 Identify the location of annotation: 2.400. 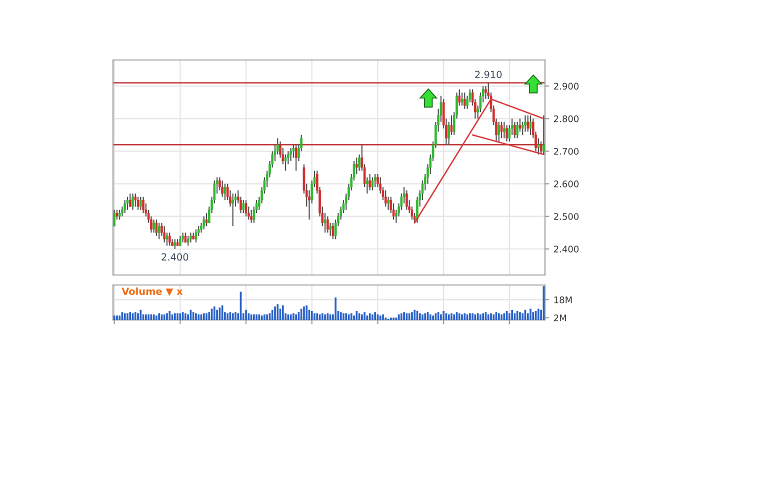
(175, 257).